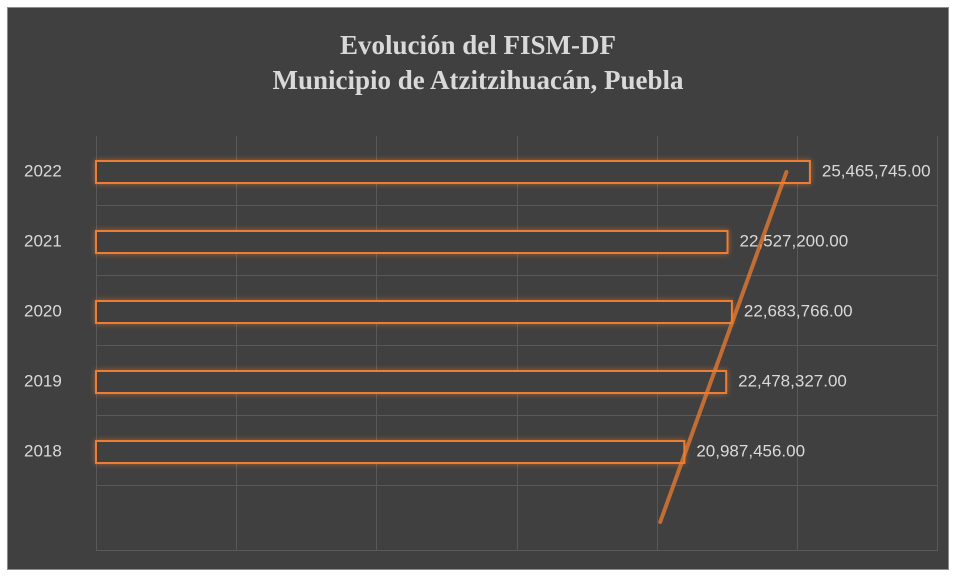 The image size is (956, 577). What do you see at coordinates (792, 380) in the screenshot?
I see `value-label: 22,478,327.00` at bounding box center [792, 380].